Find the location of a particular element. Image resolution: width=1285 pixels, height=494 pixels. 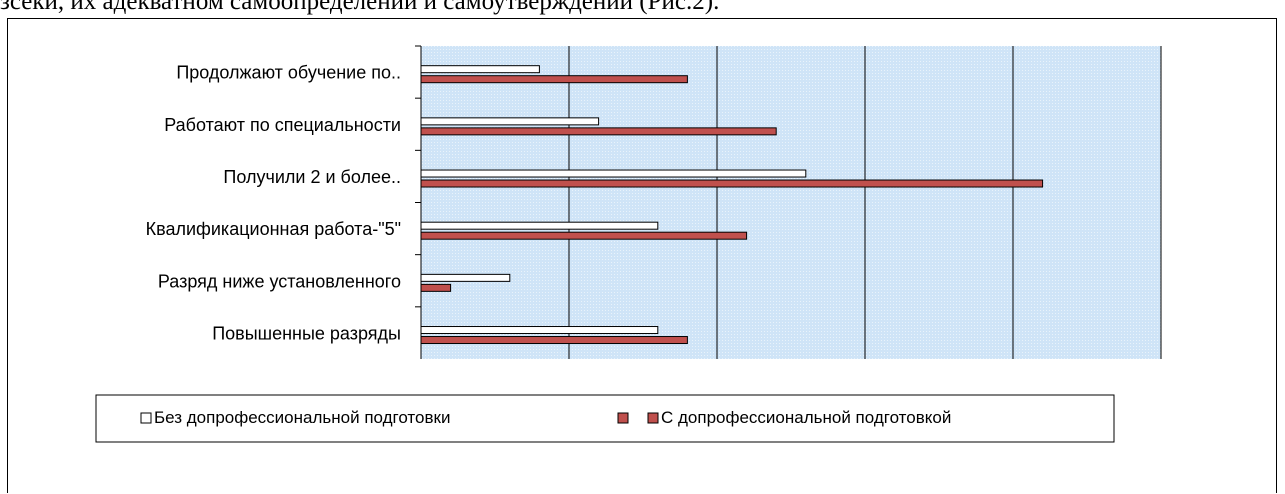

legend-box is located at coordinates (605, 418).